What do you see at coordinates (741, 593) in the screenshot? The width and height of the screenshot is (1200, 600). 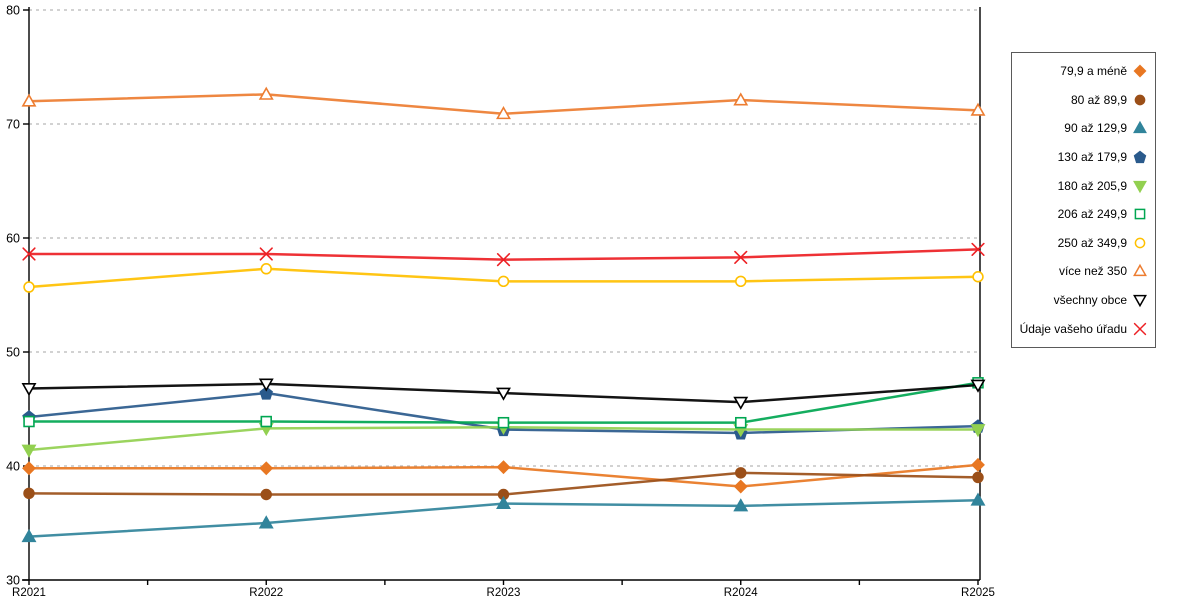 I see `x-tick-label: R2024` at bounding box center [741, 593].